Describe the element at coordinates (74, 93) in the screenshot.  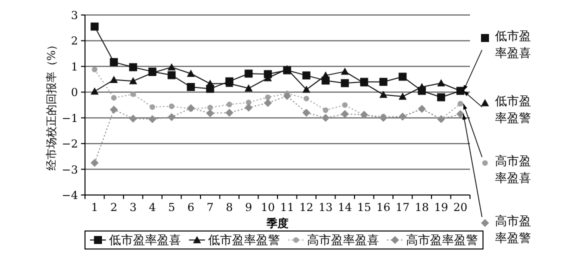
I see `y-tick-label: 0` at that location.